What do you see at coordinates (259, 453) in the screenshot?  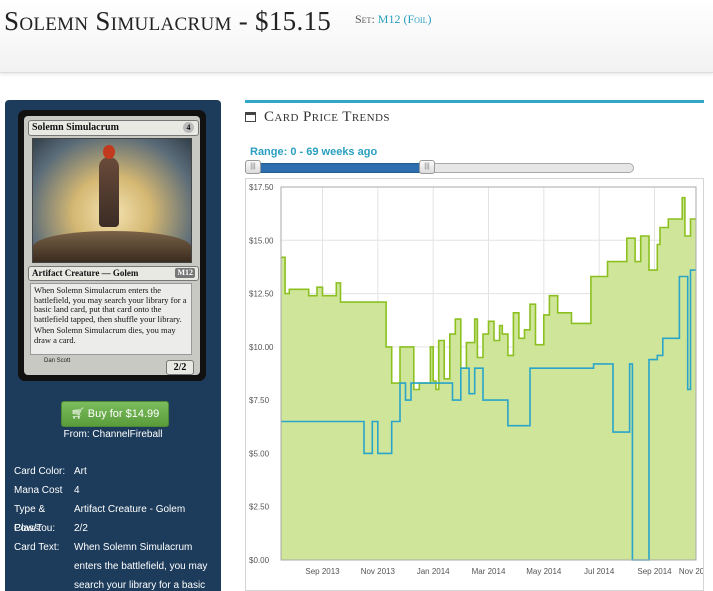 I see `y-tick-label: $5.00` at bounding box center [259, 453].